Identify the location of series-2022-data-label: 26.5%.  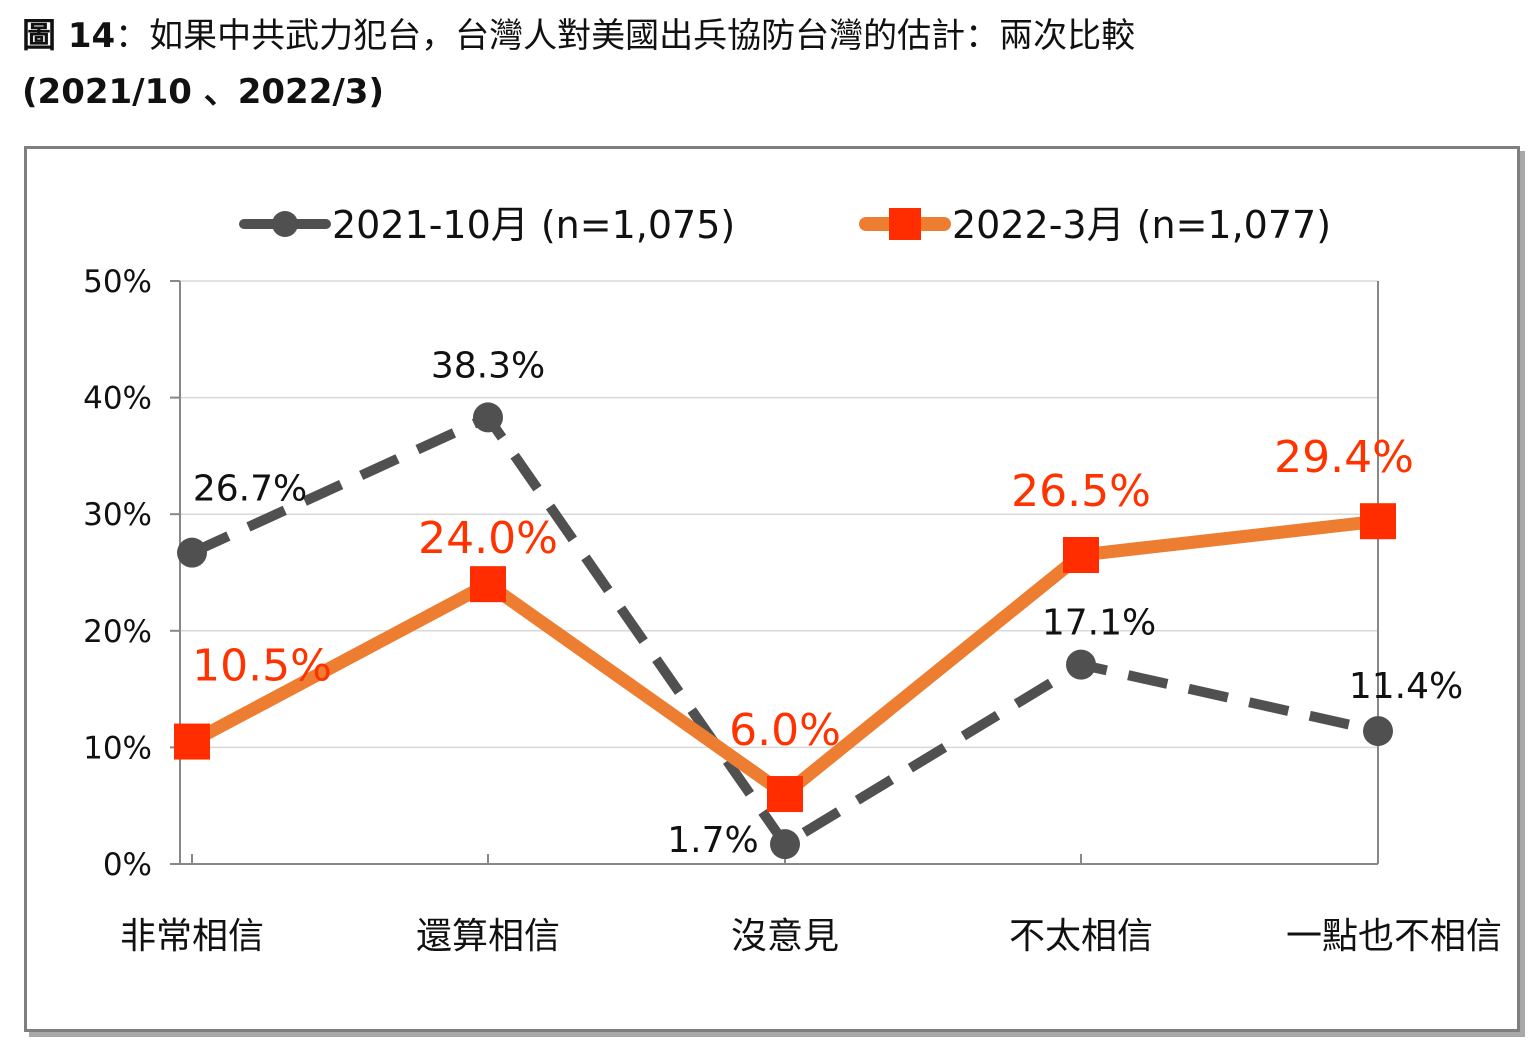
(1081, 491).